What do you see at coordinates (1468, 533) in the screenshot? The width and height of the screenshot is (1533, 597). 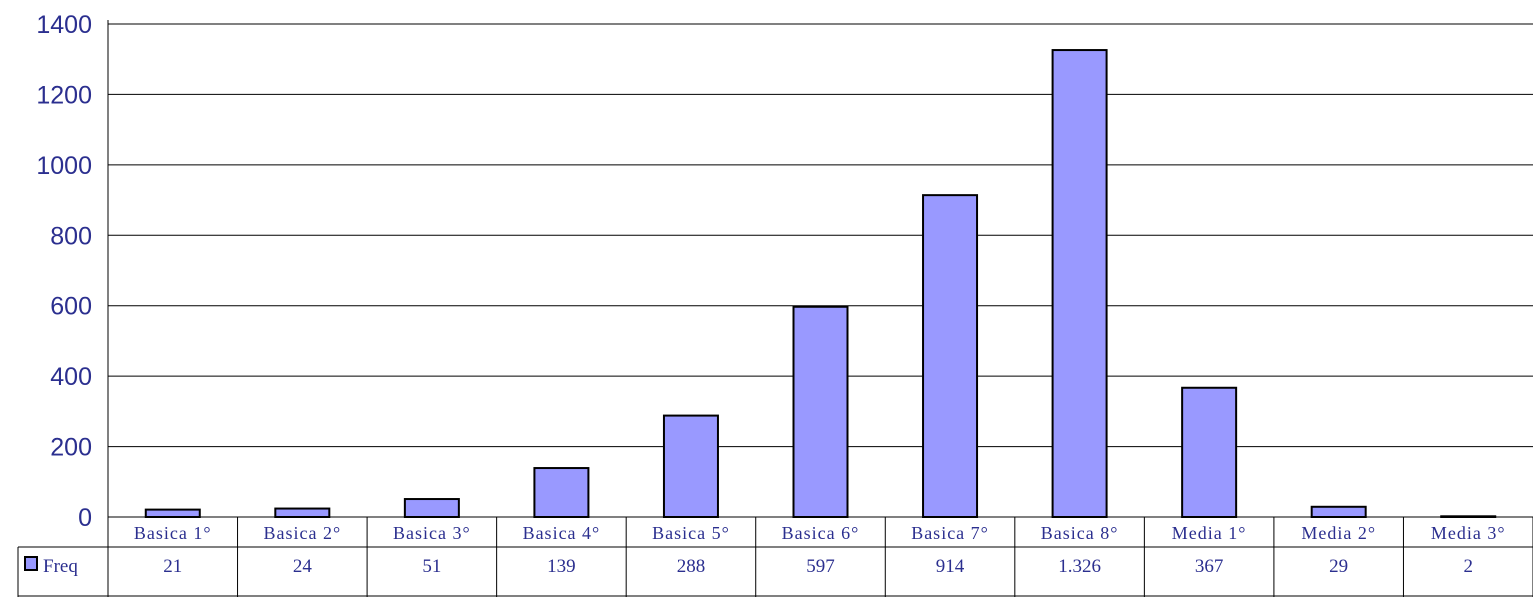 I see `x-tick-label: Media 3°` at bounding box center [1468, 533].